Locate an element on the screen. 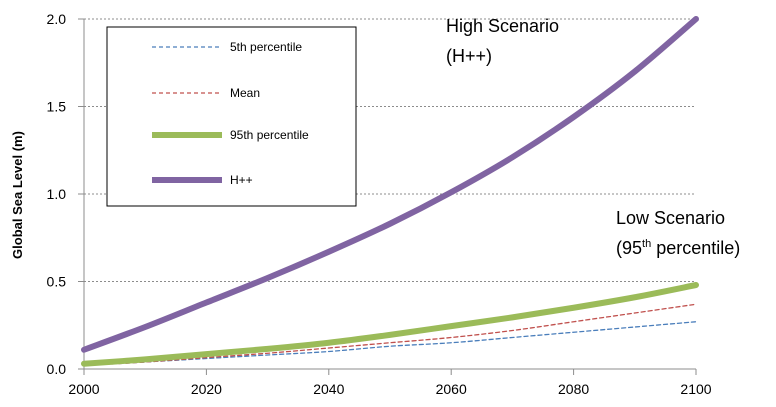  legend: 5th percentile Mean 95th percentile H++ is located at coordinates (231, 116).